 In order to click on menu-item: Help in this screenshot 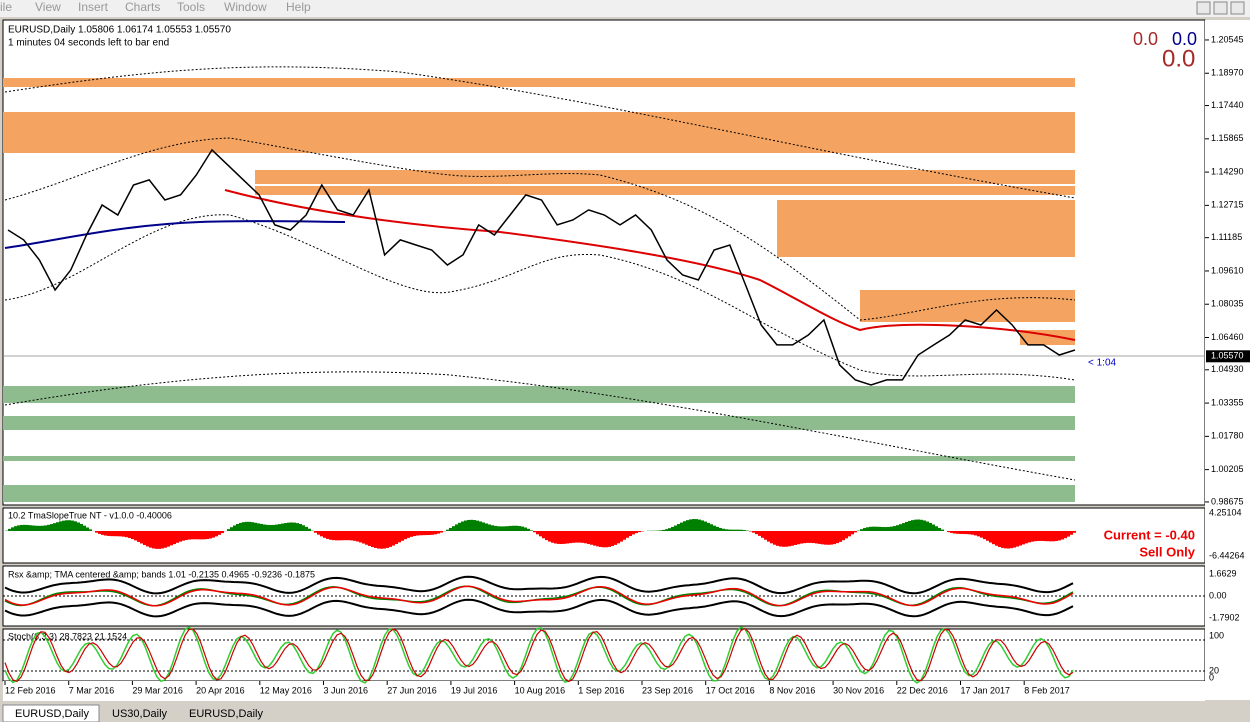, I will do `click(298, 7)`.